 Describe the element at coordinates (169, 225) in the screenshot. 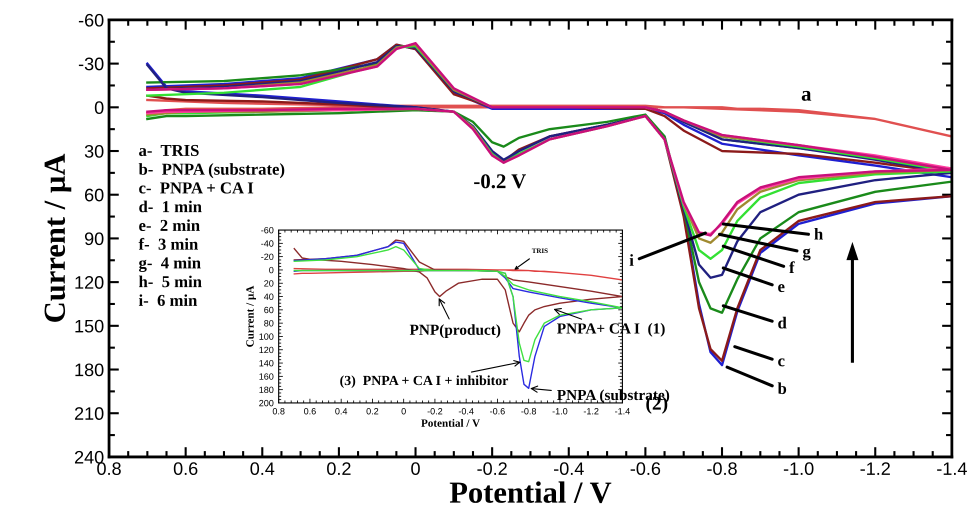

I see `annotation: e- 2 min` at that location.